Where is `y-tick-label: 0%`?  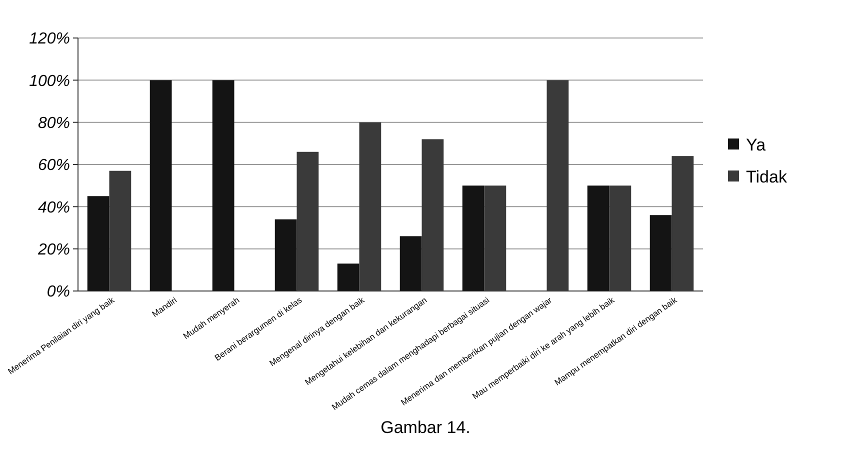 y-tick-label: 0% is located at coordinates (58, 292).